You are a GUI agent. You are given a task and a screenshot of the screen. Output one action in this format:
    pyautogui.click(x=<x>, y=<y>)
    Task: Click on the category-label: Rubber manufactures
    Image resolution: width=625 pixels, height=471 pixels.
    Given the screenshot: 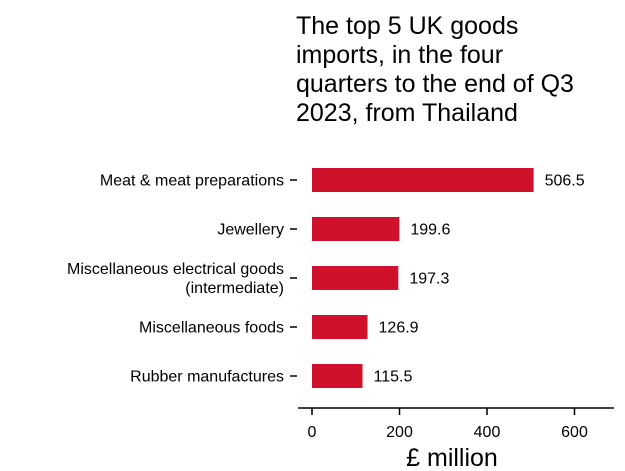 What is the action you would take?
    pyautogui.click(x=207, y=377)
    